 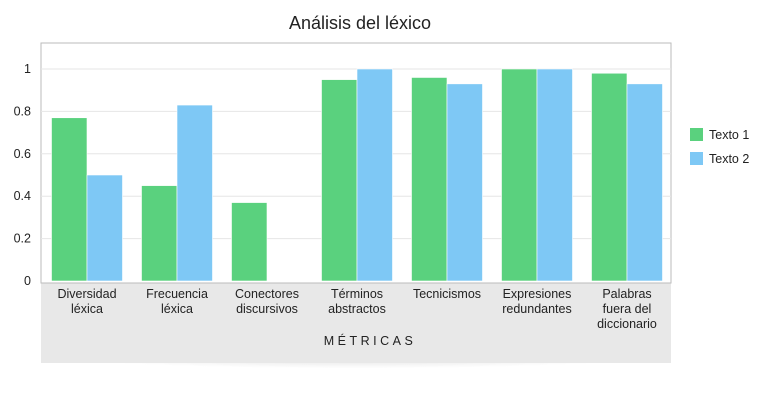 I want to click on category-label: Expresiones redundantes, so click(x=537, y=301).